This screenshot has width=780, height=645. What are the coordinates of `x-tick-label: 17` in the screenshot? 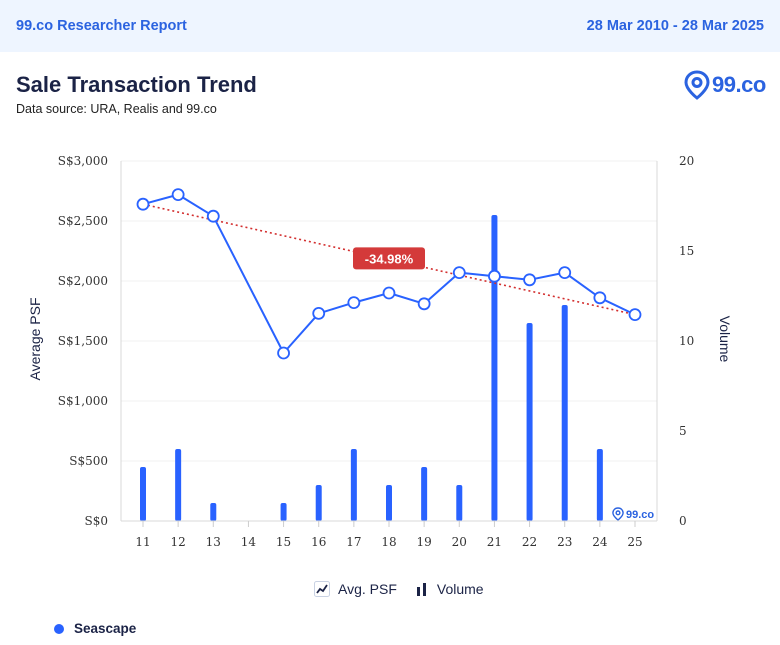 It's located at (353, 542).